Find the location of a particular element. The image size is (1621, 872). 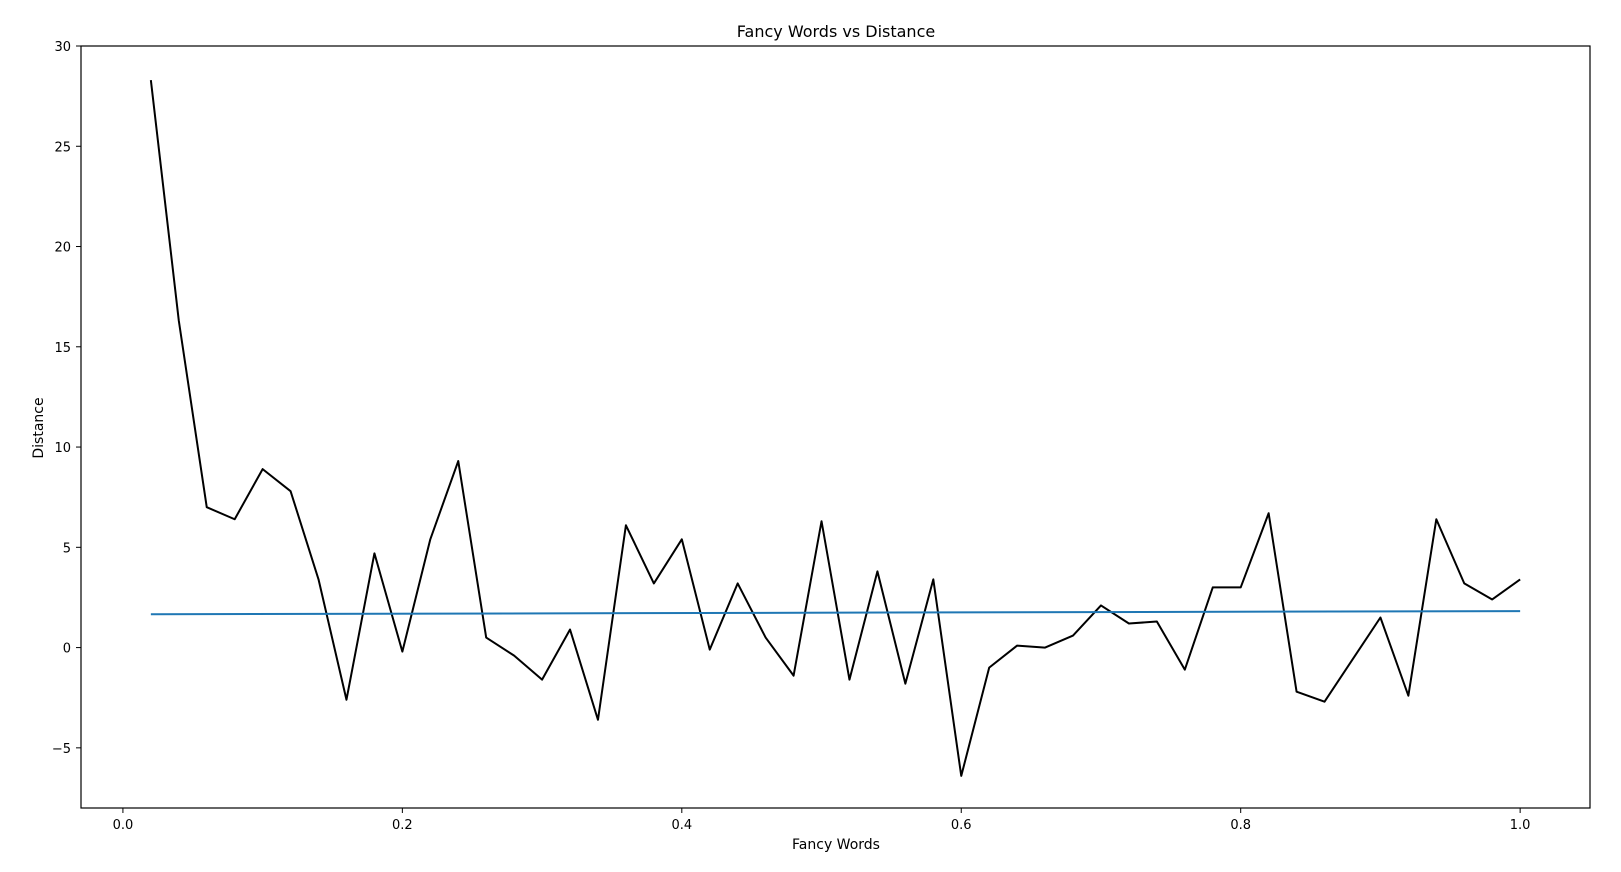

x-tick-label: 0.4 is located at coordinates (681, 825).